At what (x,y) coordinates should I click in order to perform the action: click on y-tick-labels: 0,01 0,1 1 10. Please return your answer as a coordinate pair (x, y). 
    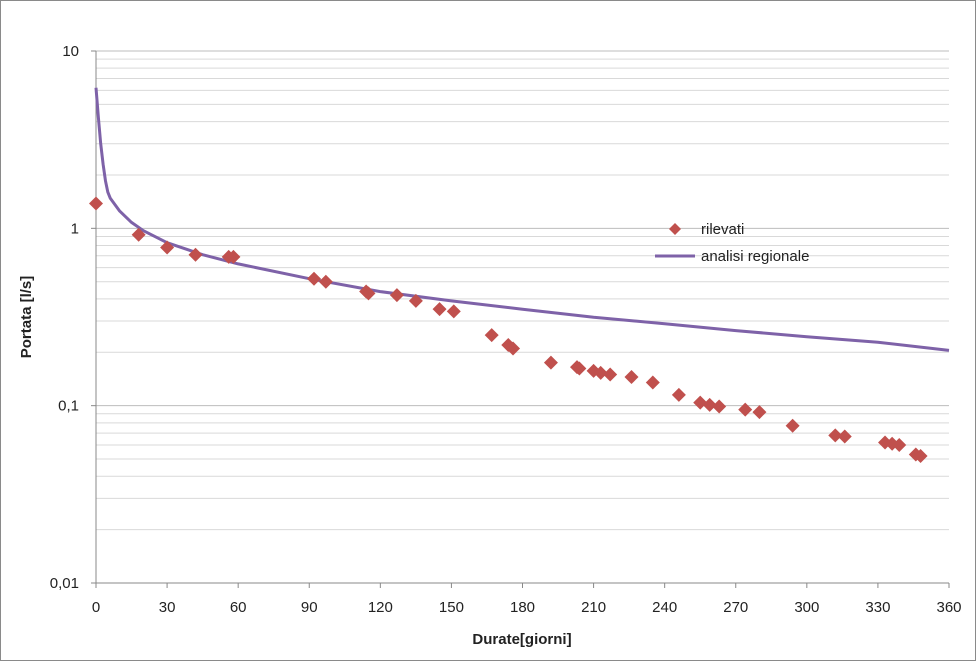
    Looking at the image, I should click on (73, 317).